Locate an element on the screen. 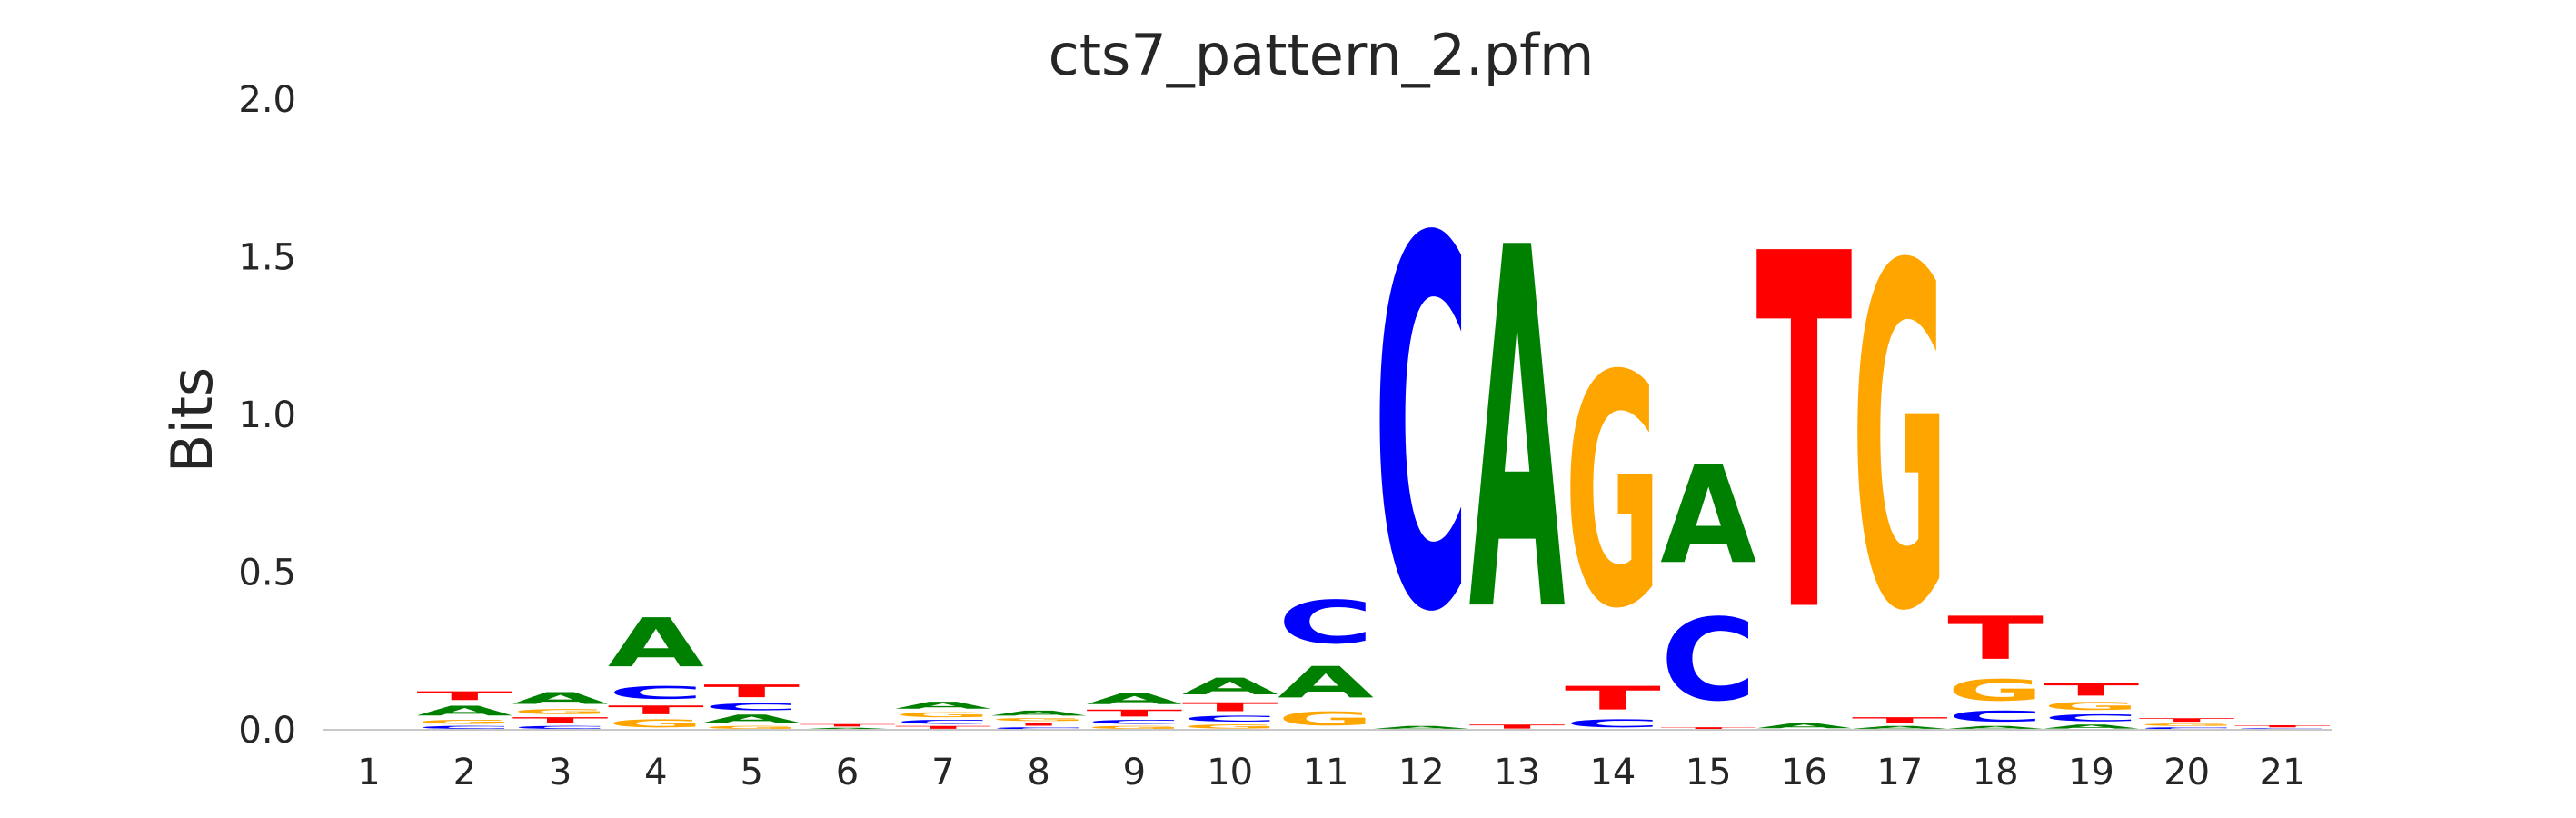  x-tick-label: 8 is located at coordinates (1038, 773).